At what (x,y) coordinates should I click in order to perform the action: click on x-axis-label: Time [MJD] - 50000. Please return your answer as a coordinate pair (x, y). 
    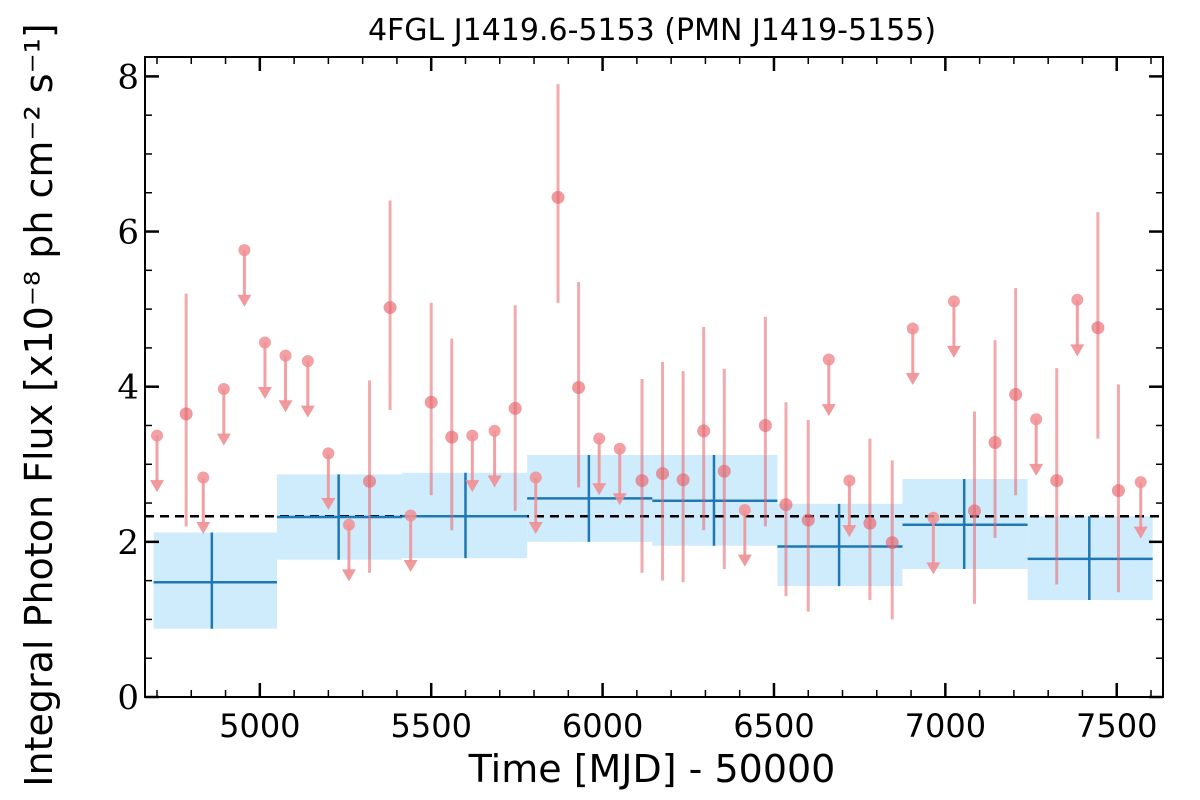
    Looking at the image, I should click on (652, 769).